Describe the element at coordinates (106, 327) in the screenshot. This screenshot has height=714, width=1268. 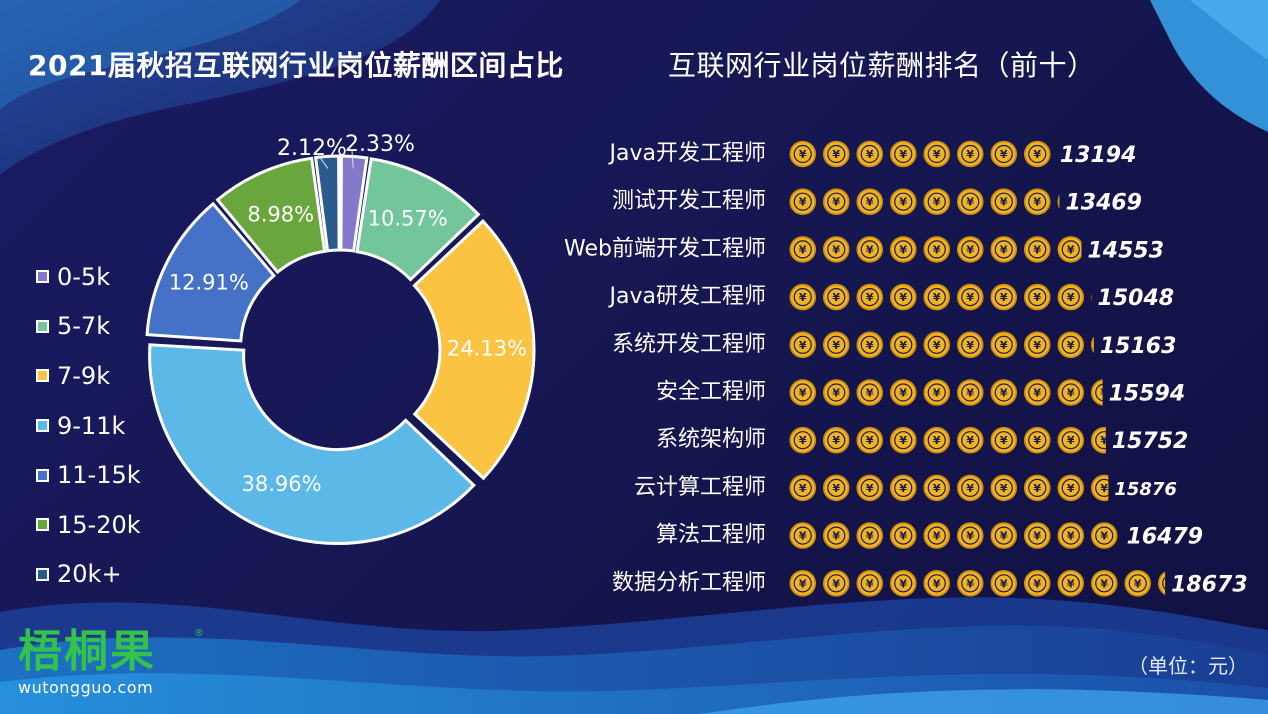
I see `legend-item-5-7k: 5-7k` at that location.